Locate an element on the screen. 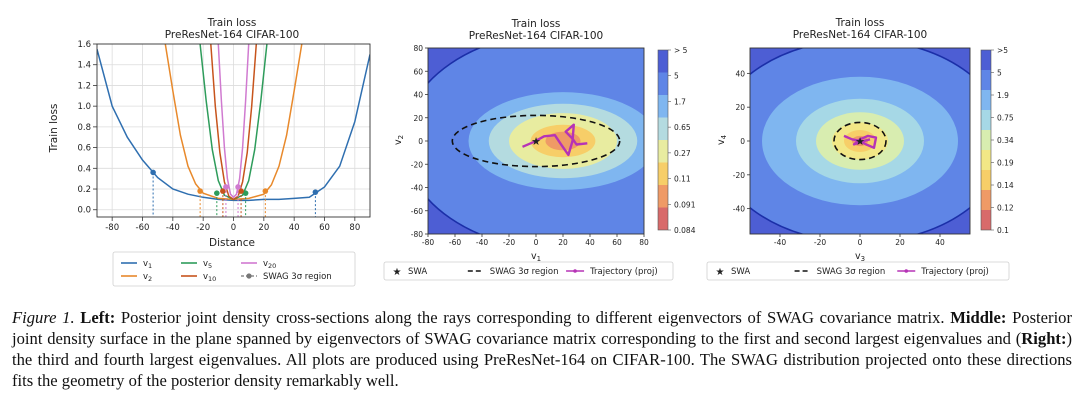 The width and height of the screenshot is (1080, 418). right-ylabel-sub: 4 is located at coordinates (724, 136).